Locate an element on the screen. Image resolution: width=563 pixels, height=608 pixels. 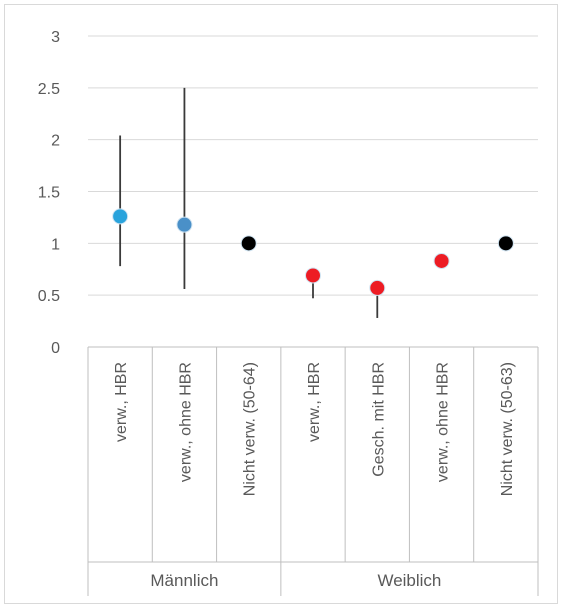
x-group-label: Weiblich is located at coordinates (409, 580).